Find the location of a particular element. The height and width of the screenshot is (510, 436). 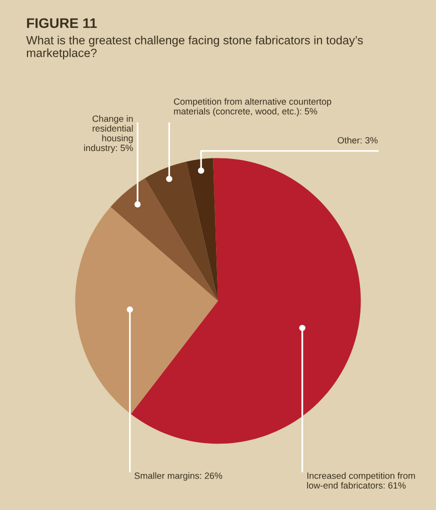

slice-label: Change in residential housing industry: 5% is located at coordinates (108, 134).